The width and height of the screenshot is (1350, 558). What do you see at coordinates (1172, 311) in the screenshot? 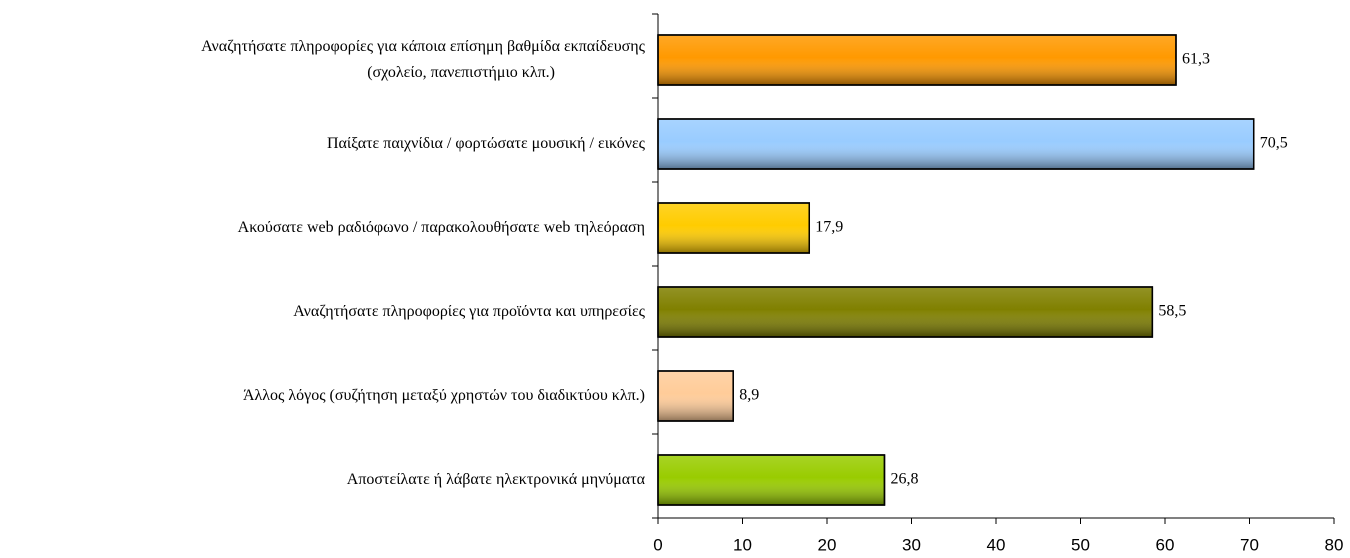
I see `value-label: 58,5` at bounding box center [1172, 311].